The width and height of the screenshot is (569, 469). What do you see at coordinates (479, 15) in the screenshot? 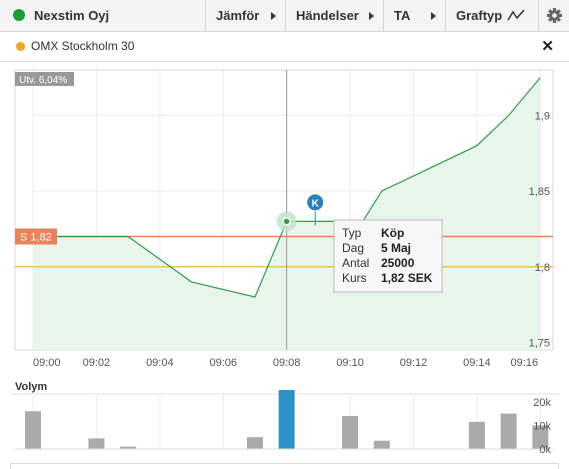
I see `graph-type-label: Graftyp` at bounding box center [479, 15].